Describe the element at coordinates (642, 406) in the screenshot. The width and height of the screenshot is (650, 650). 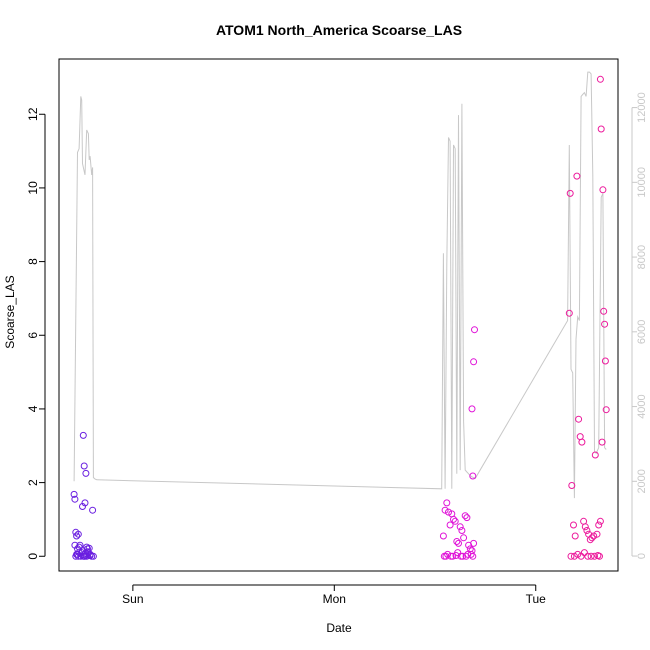
I see `y2-tick-label: 4000` at that location.